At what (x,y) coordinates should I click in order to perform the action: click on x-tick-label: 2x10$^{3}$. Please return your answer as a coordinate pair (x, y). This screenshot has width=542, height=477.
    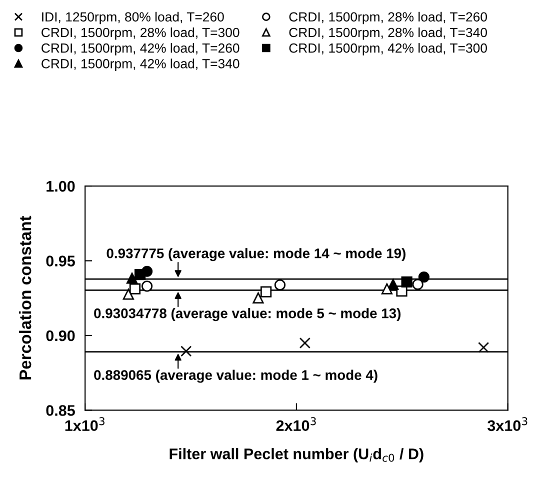
    Looking at the image, I should click on (296, 424).